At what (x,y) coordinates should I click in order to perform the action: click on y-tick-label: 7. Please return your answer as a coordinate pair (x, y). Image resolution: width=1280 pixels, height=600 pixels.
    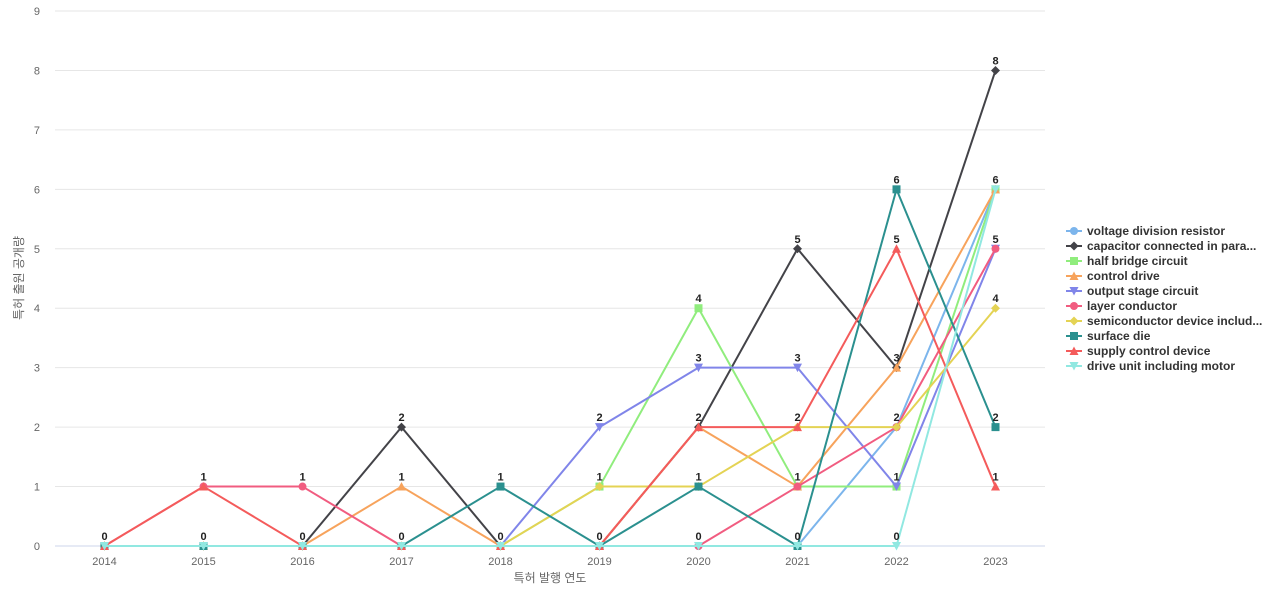
    Looking at the image, I should click on (37, 131).